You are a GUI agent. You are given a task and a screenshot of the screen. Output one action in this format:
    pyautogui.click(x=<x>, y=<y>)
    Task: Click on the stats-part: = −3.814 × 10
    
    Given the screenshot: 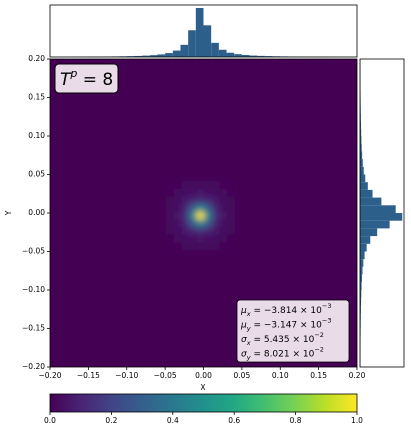 What is the action you would take?
    pyautogui.click(x=287, y=311)
    